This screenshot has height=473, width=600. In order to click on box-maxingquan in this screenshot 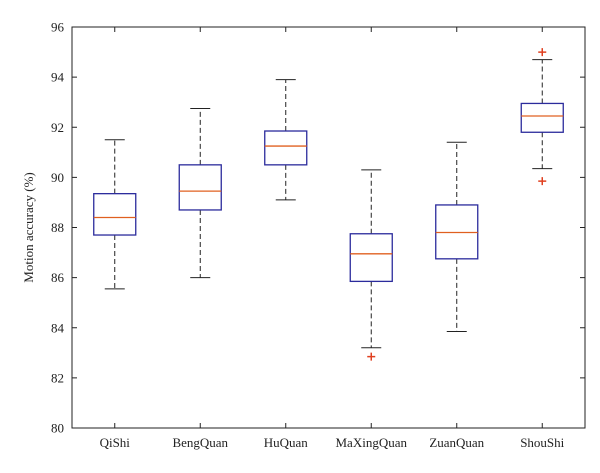, I will do `click(371, 265)`.